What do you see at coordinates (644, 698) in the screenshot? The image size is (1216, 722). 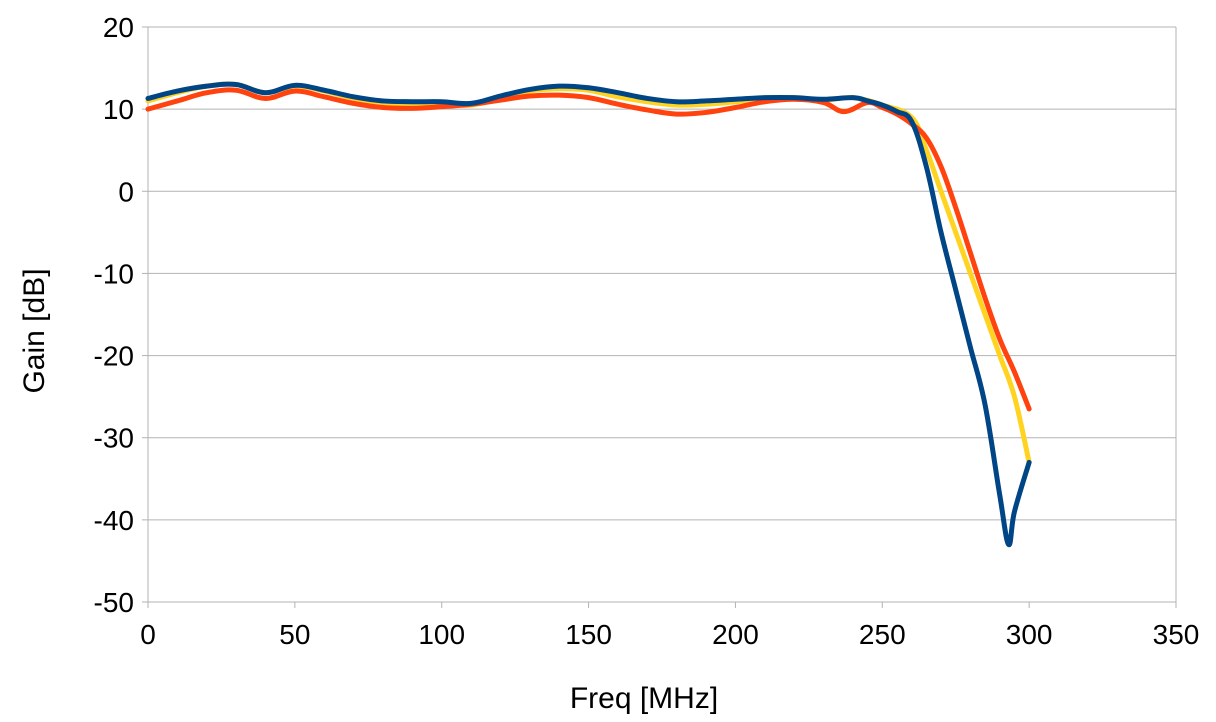 I see `x-axis-title: Freq [MHz]` at bounding box center [644, 698].